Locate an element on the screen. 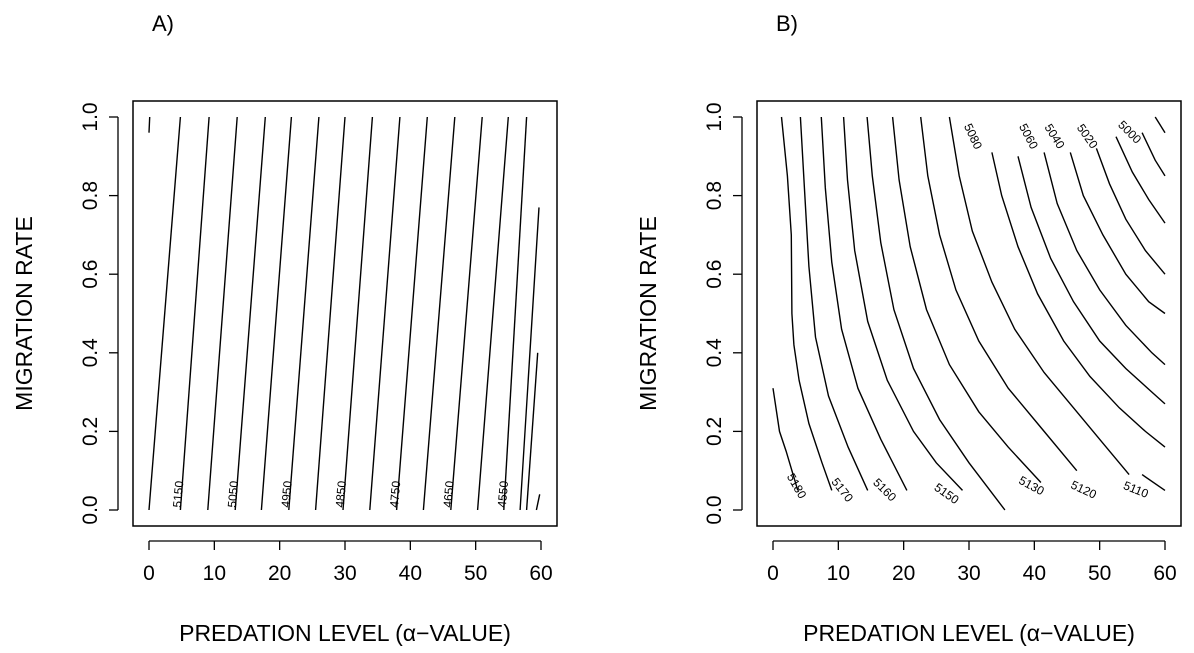 This screenshot has height=653, width=1194. contour-label: 5050 is located at coordinates (233, 494).